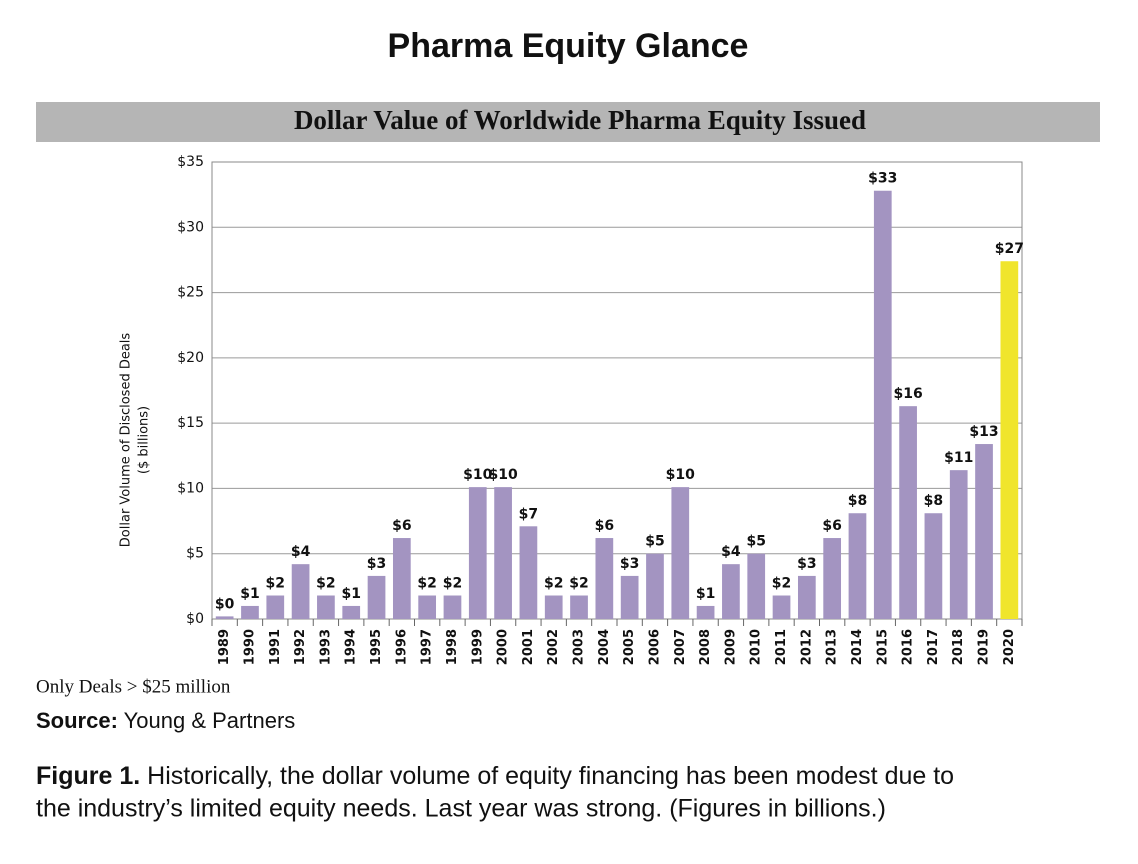  Describe the element at coordinates (1009, 647) in the screenshot. I see `x-tick-label: 2020` at that location.